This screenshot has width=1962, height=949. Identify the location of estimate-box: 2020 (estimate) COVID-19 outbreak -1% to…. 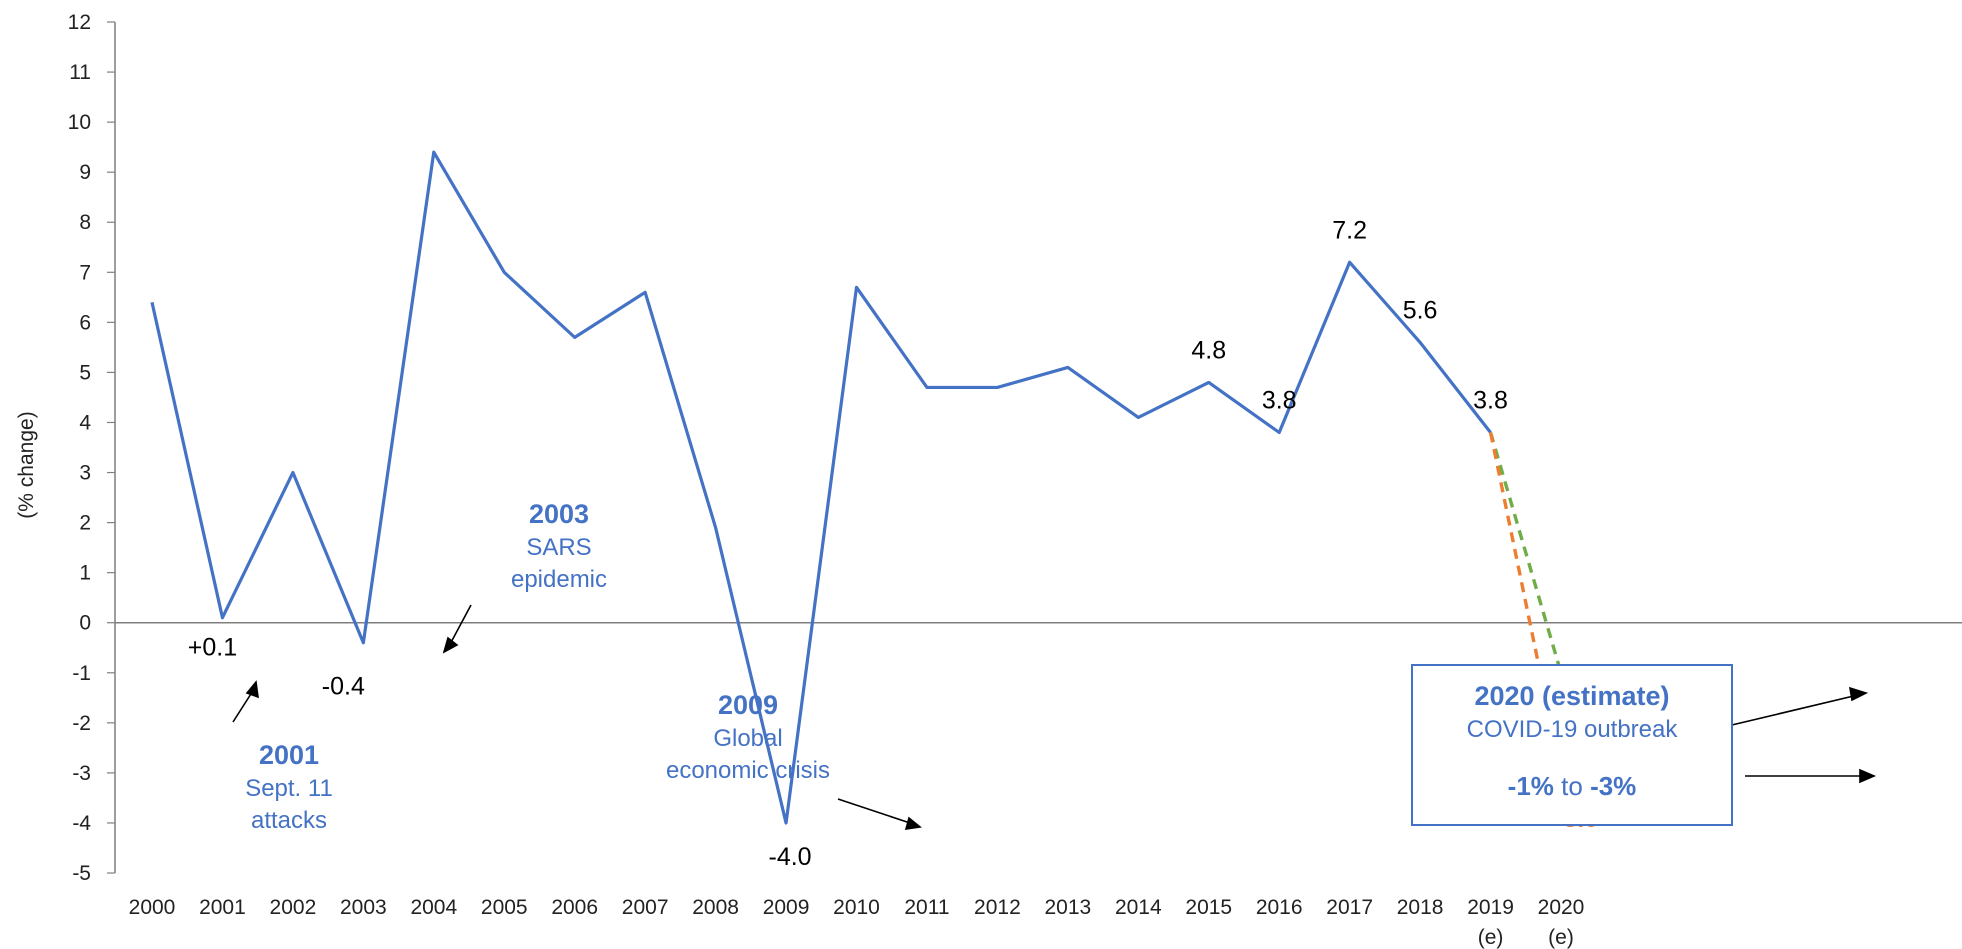
(1572, 745).